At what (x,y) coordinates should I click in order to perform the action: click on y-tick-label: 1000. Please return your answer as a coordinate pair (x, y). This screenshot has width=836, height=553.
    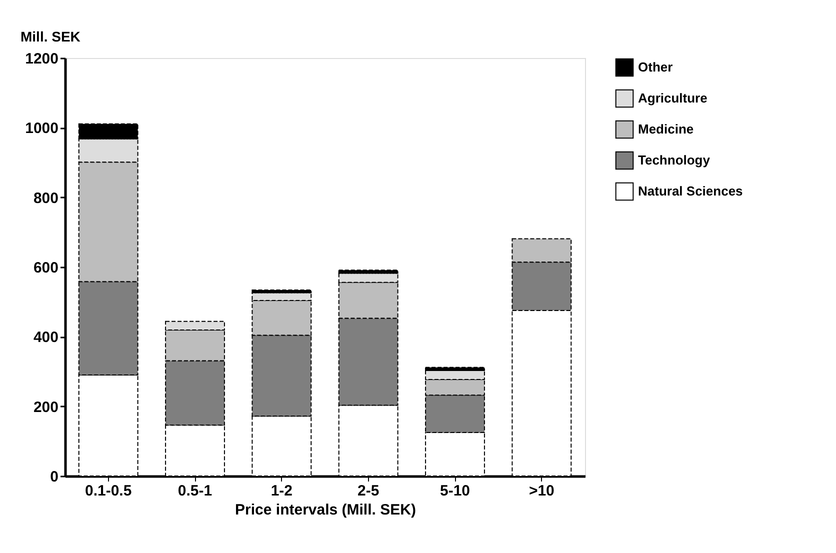
    Looking at the image, I should click on (41, 129).